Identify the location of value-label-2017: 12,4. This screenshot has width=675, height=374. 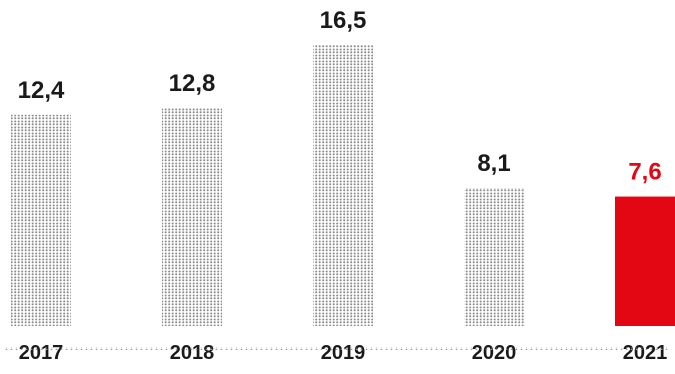
(41, 90).